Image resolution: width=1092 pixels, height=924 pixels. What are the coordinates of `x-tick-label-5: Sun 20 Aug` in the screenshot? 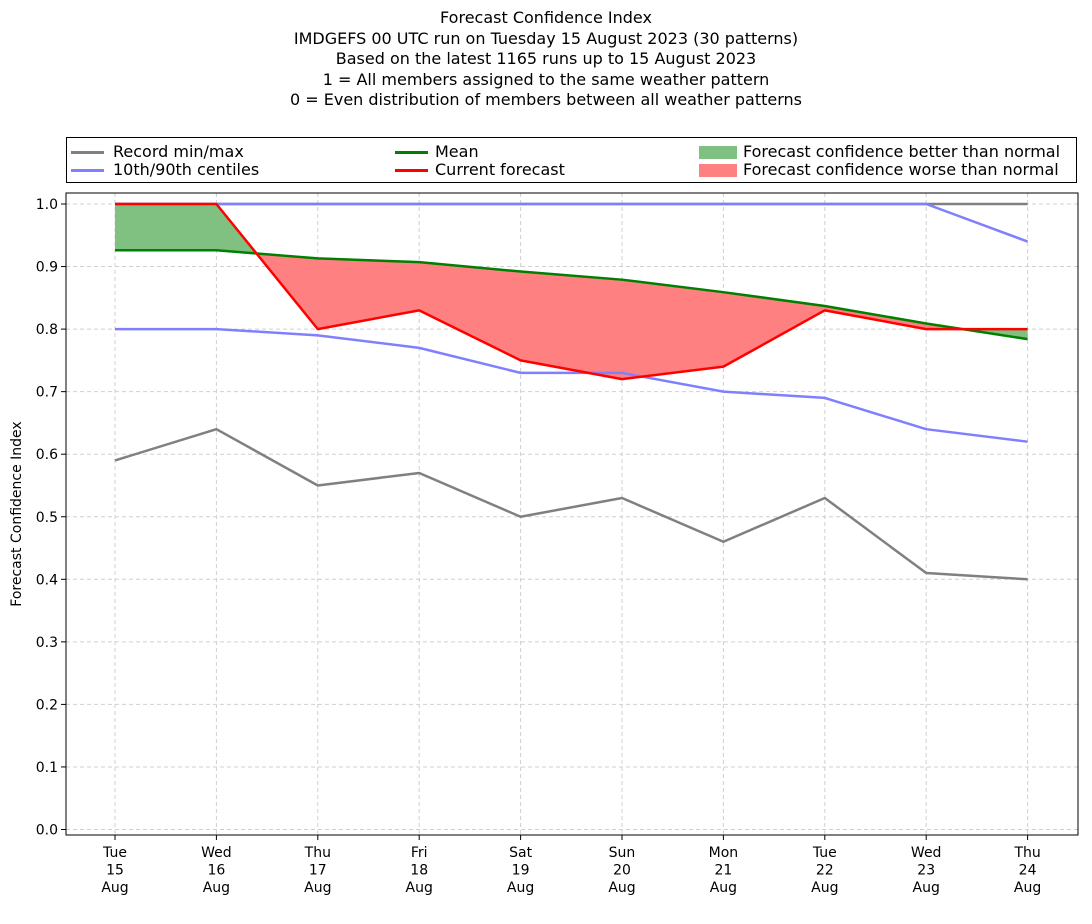 It's located at (621, 870).